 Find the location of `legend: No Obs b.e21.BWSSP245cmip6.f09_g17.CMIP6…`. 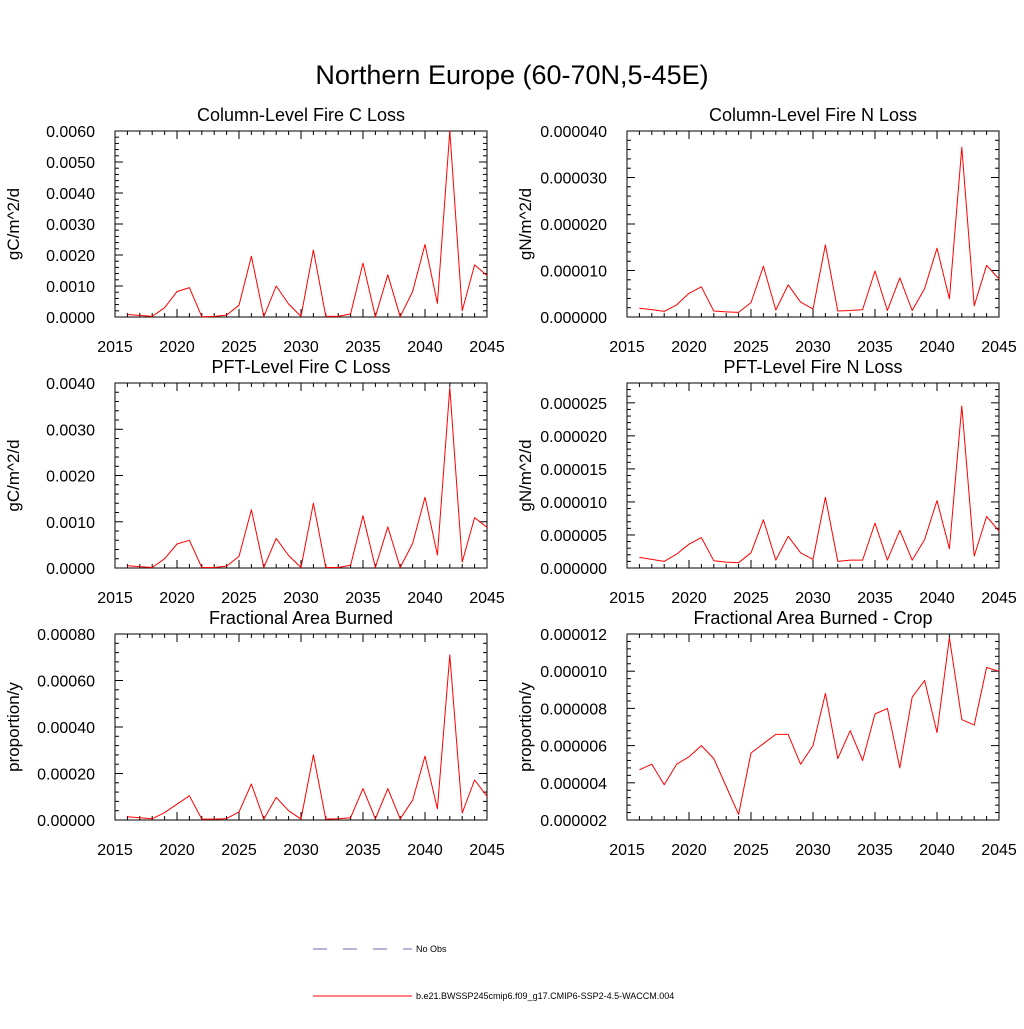

legend: No Obs b.e21.BWSSP245cmip6.f09_g17.CMIP6… is located at coordinates (493, 972).